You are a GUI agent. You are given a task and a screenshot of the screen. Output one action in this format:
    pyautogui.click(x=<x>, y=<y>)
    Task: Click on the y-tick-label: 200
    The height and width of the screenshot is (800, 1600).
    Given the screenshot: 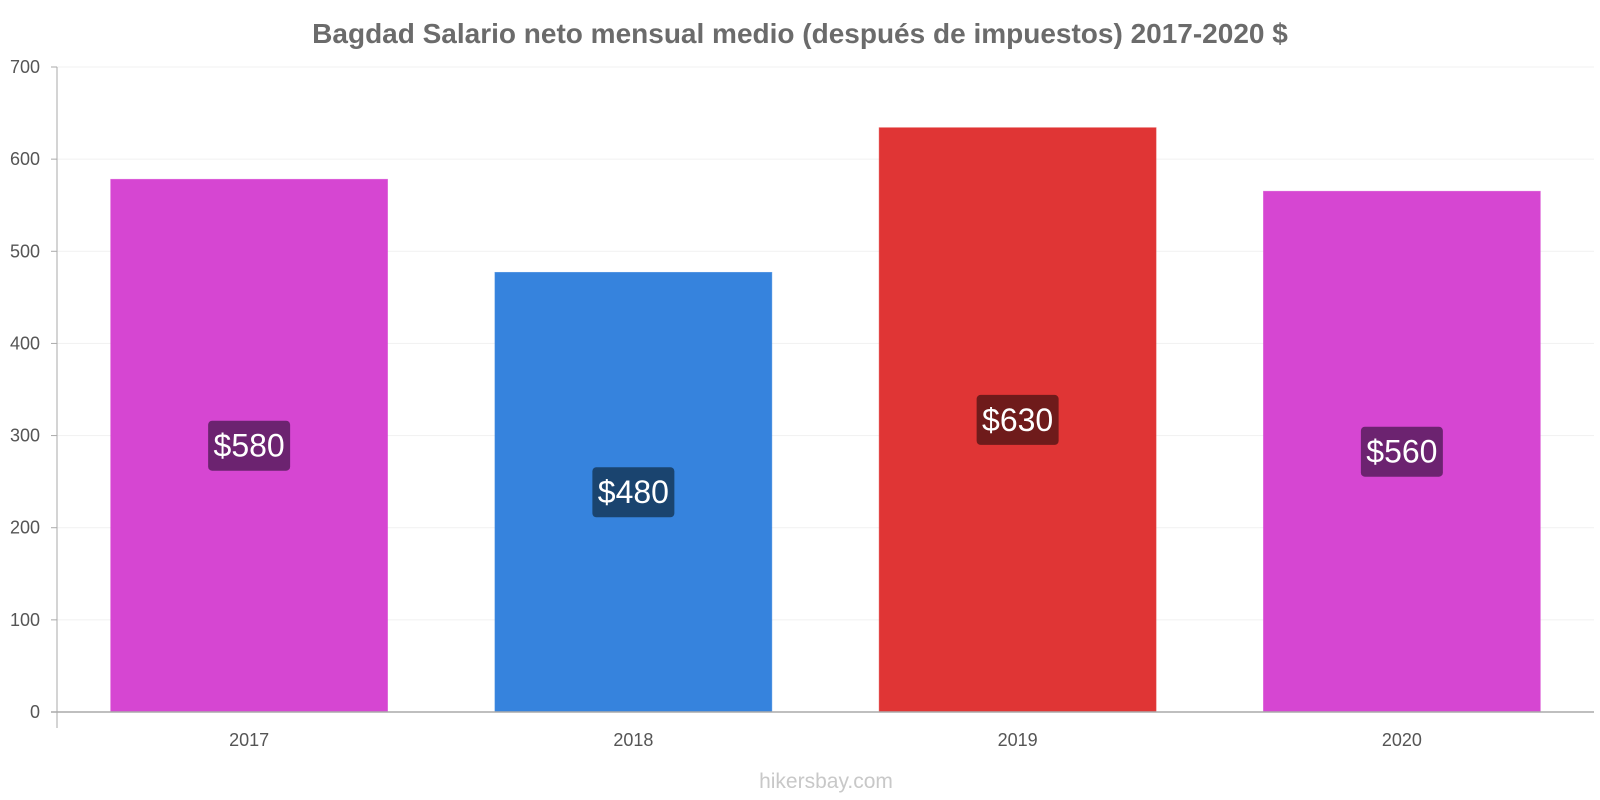 What is the action you would take?
    pyautogui.click(x=25, y=528)
    